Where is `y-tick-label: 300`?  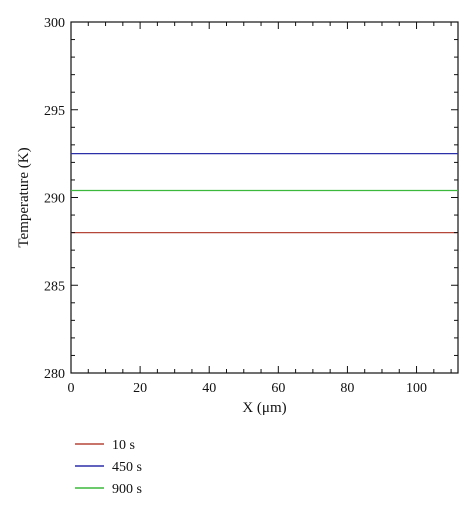 y-tick-label: 300 is located at coordinates (54, 23).